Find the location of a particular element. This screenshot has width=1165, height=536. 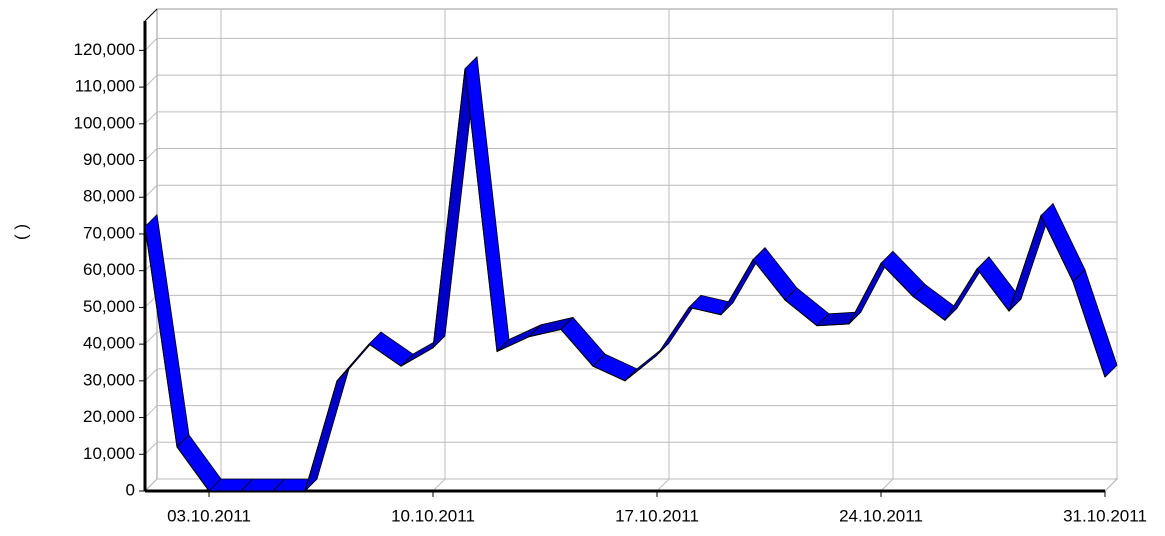

y-tick-label: 40,000 is located at coordinates (109, 343).